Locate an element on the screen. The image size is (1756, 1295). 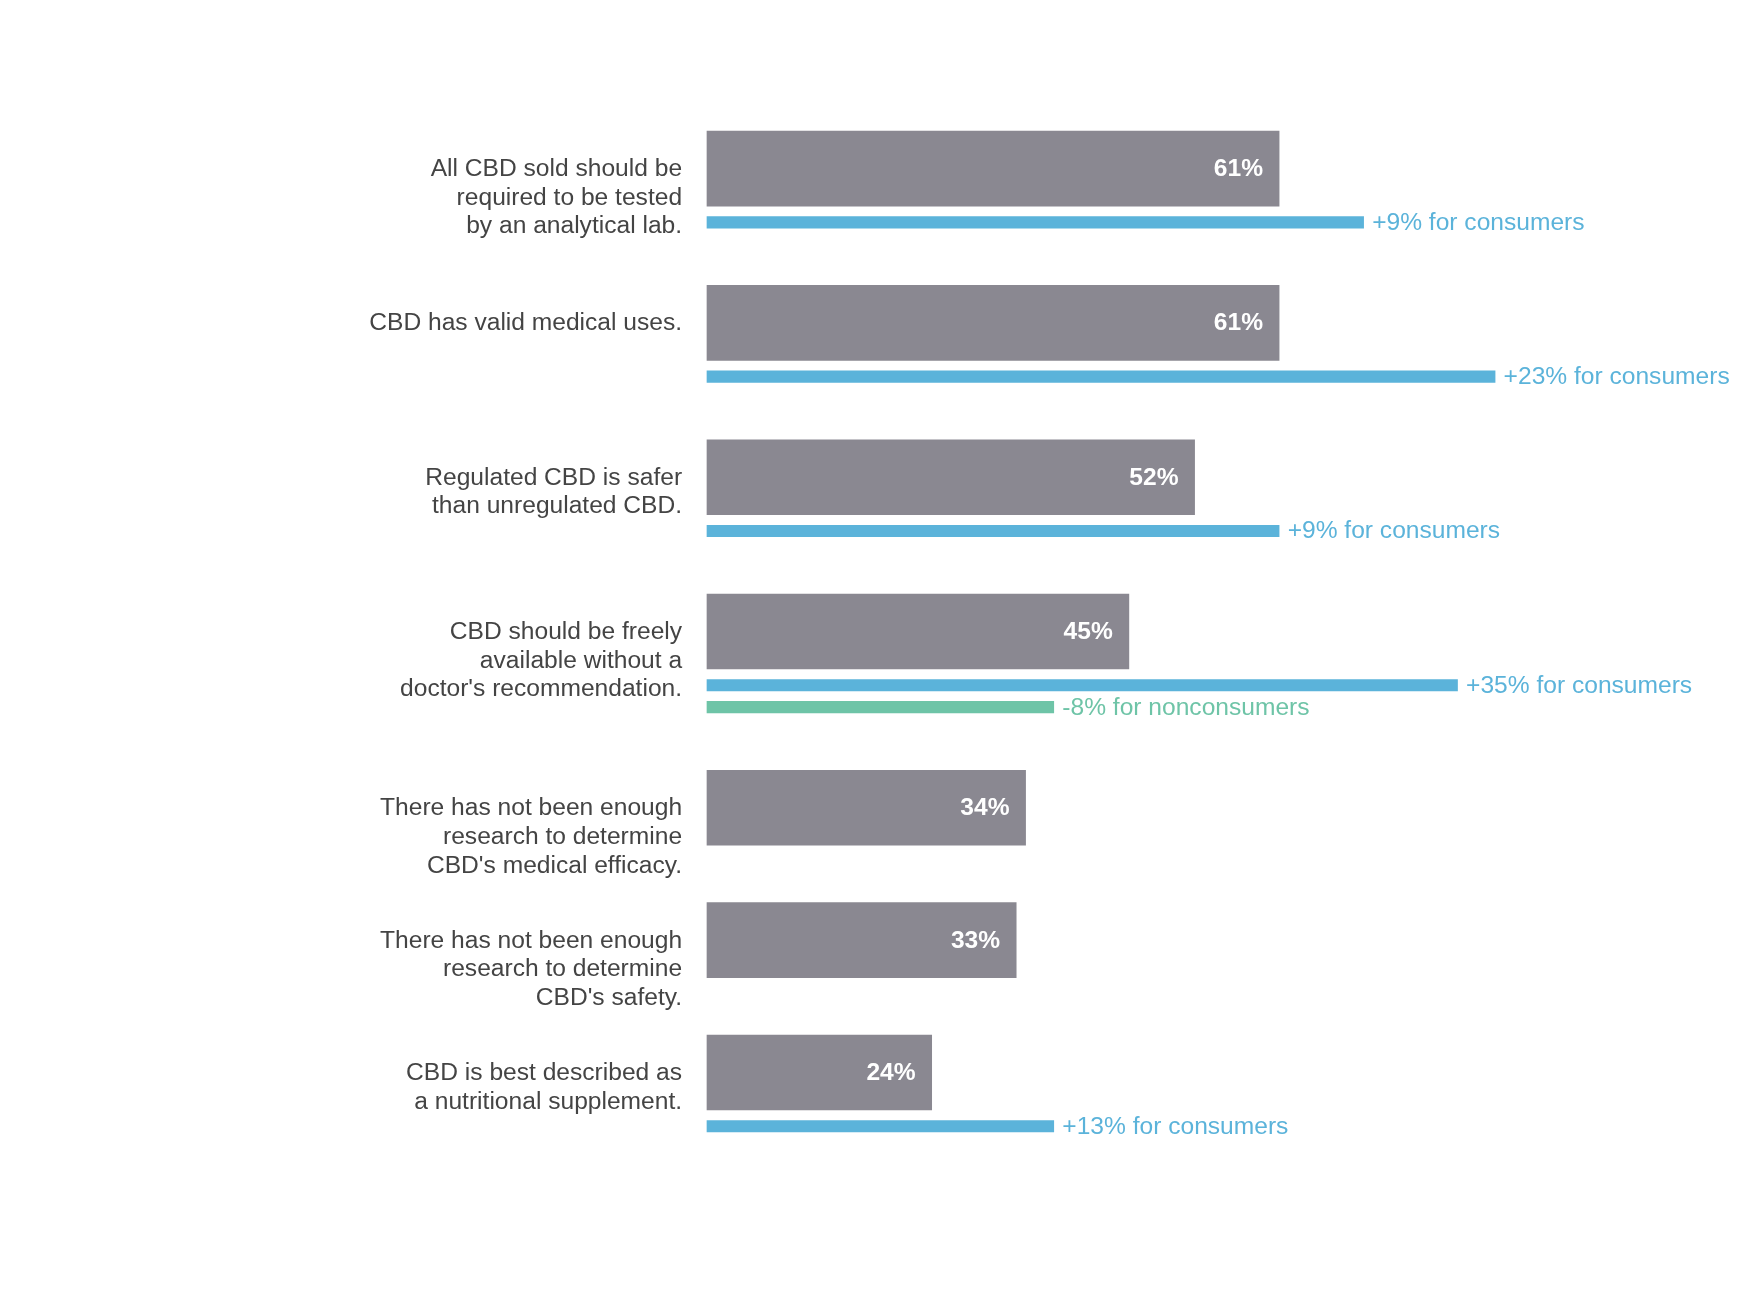
data-label: 24% is located at coordinates (891, 1071).